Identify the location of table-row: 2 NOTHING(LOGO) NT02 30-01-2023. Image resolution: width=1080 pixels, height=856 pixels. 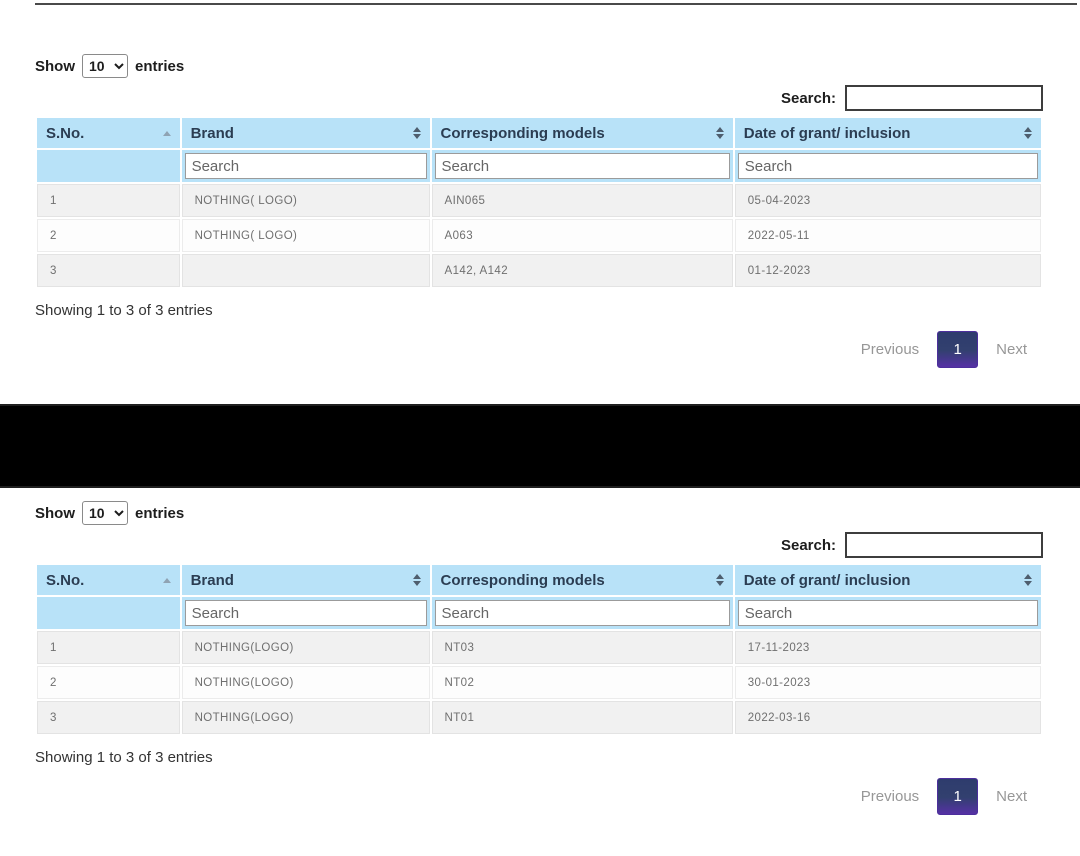
(539, 682).